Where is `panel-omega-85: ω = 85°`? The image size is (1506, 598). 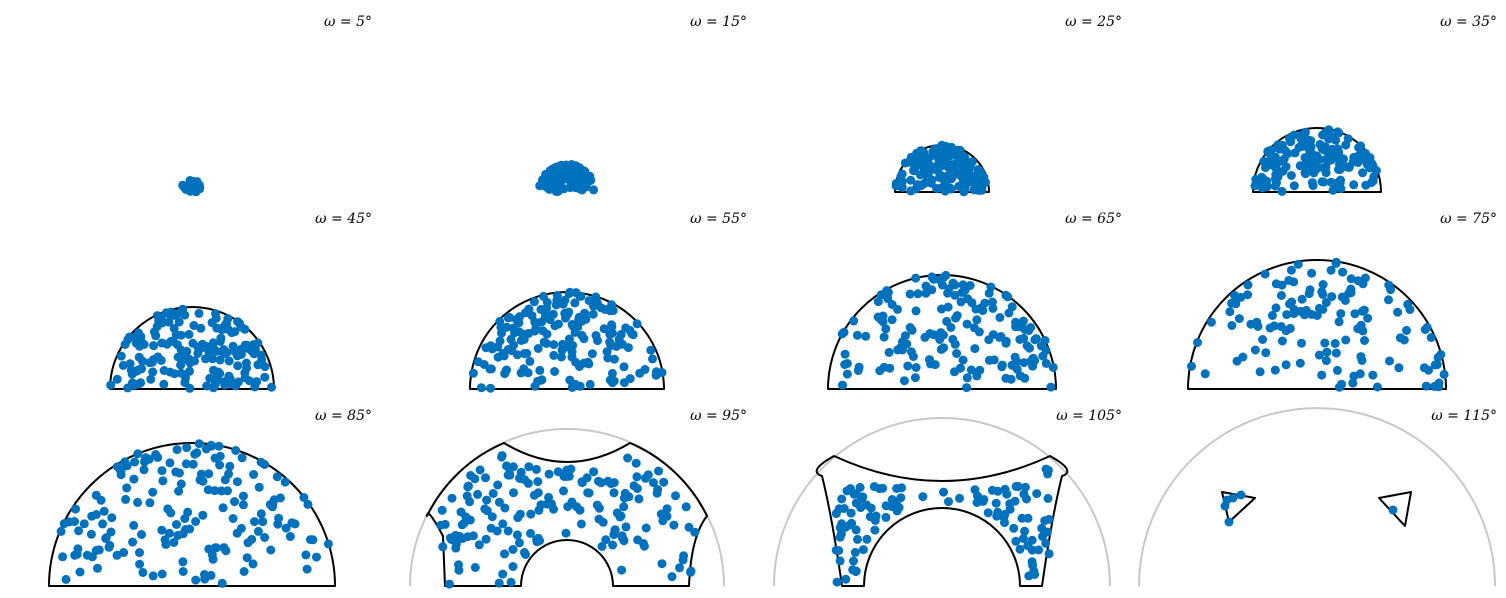 panel-omega-85: ω = 85° is located at coordinates (210, 498).